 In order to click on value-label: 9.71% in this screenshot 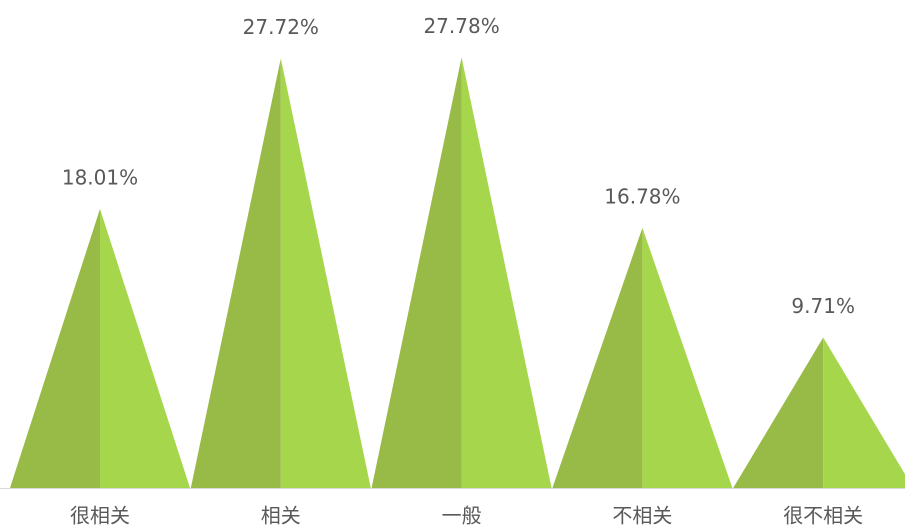, I will do `click(823, 306)`.